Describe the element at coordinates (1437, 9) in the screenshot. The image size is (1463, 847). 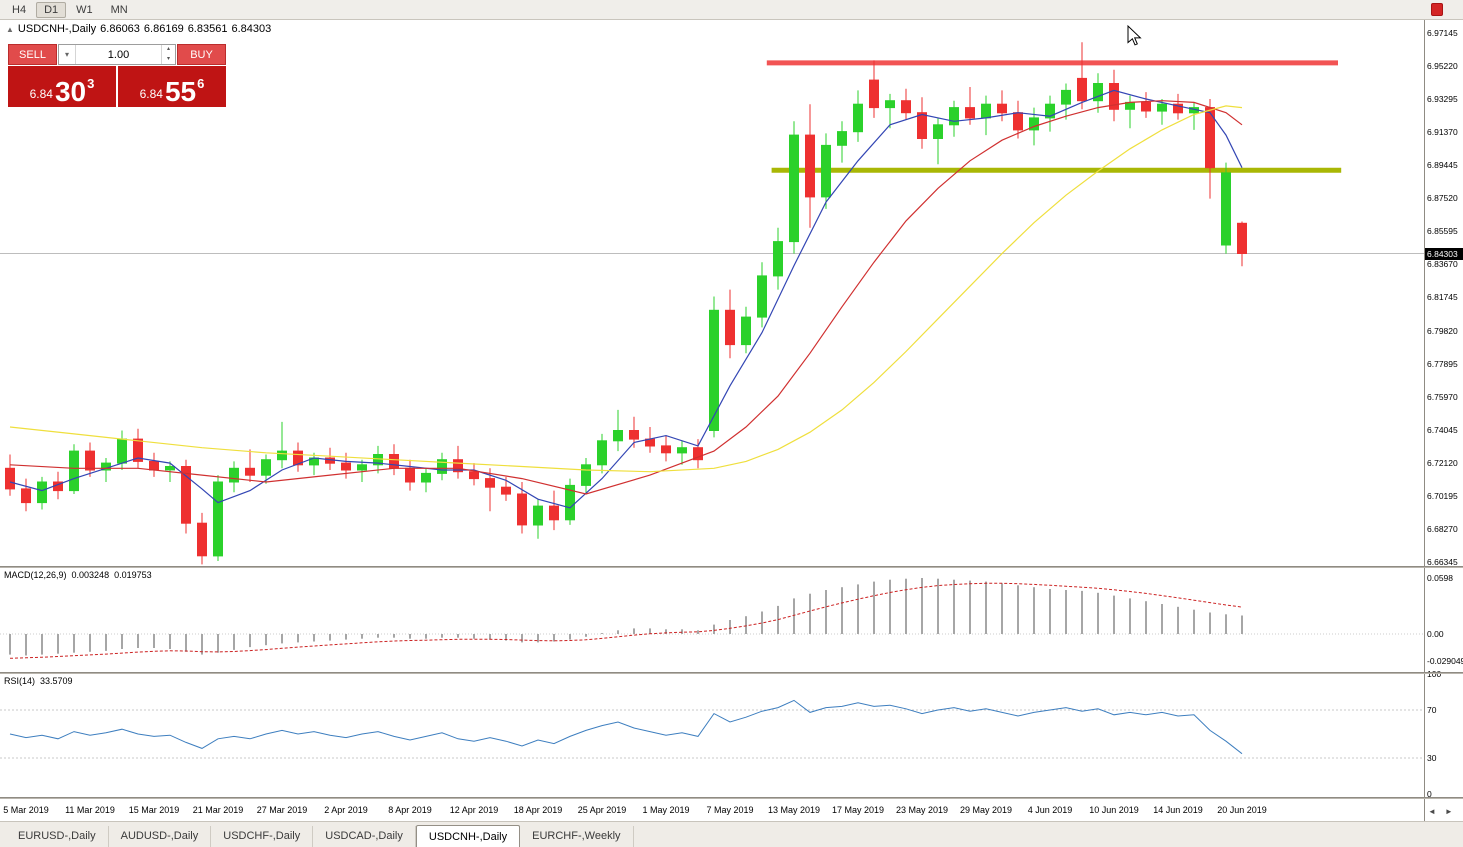
I see `alert-icon` at that location.